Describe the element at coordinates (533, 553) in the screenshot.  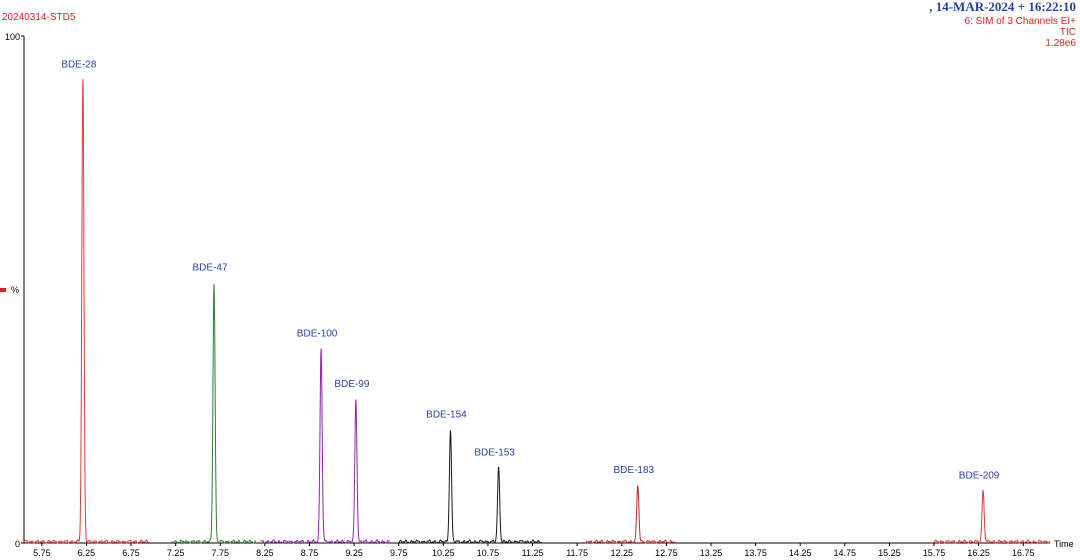
I see `x-tick-label: 11.25` at that location.